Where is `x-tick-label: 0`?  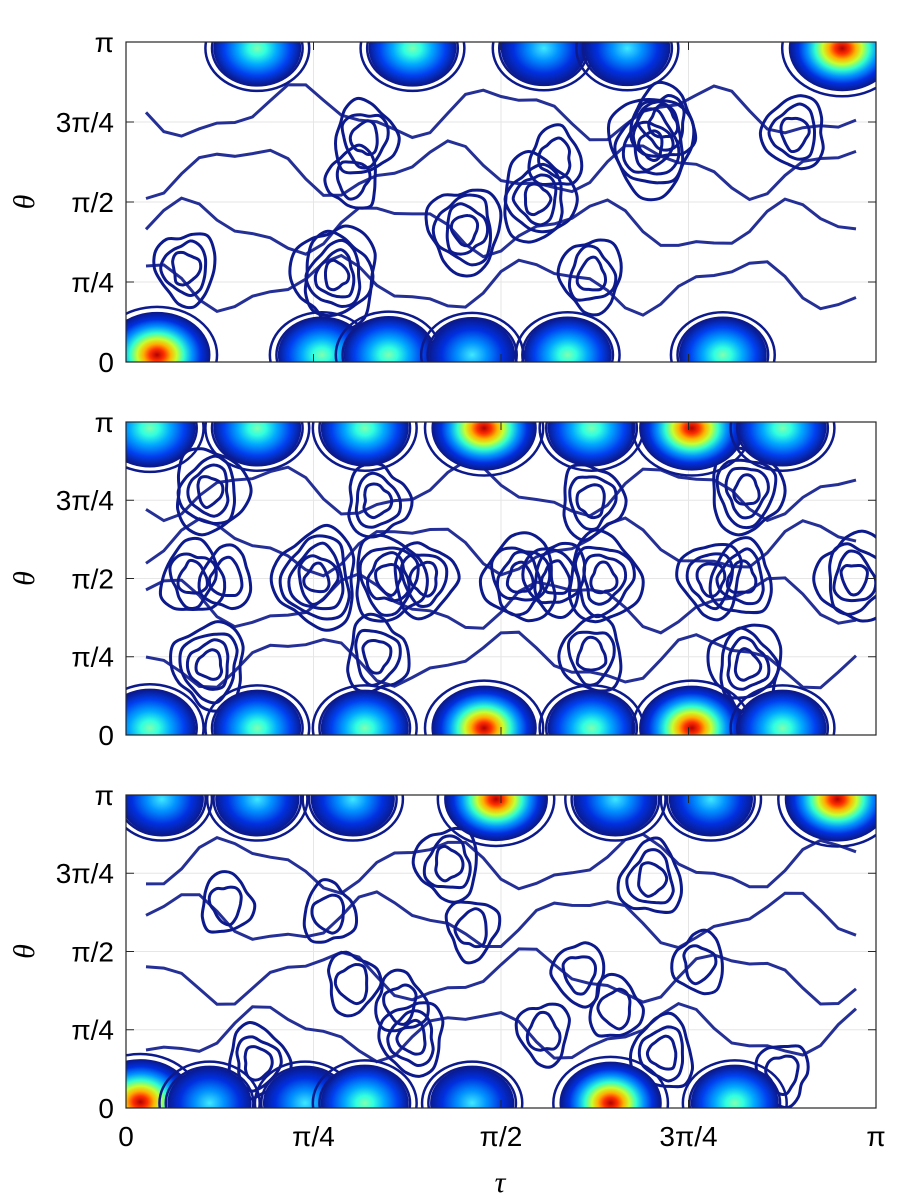 x-tick-label: 0 is located at coordinates (126, 1136).